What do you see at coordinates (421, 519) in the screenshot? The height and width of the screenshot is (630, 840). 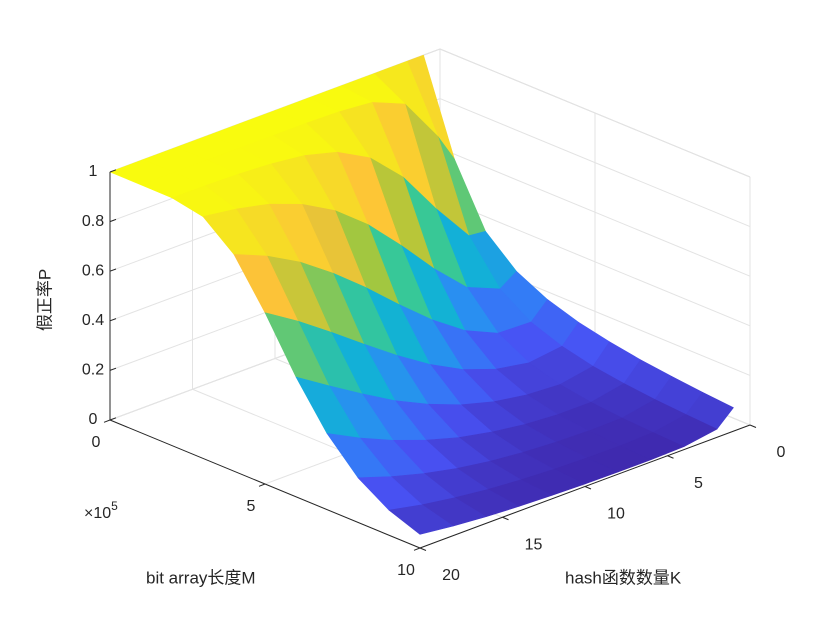 I see `surface-patch` at bounding box center [421, 519].